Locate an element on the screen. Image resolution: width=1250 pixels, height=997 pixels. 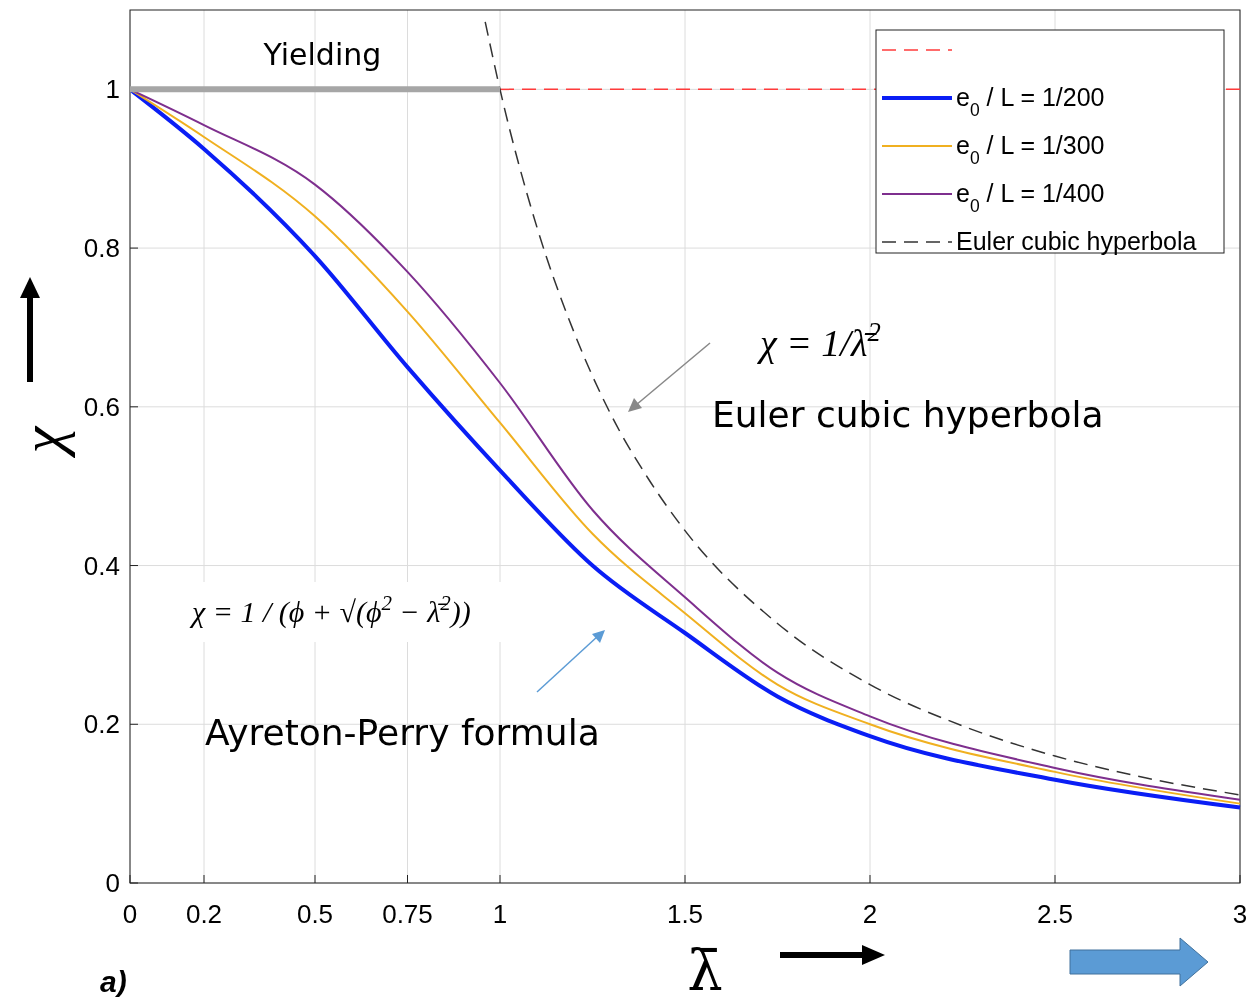
annotation: χ = 1 / (ϕ + √(ϕ$^{2}$ − λ̄$^{2}$)) is located at coordinates (330, 610).